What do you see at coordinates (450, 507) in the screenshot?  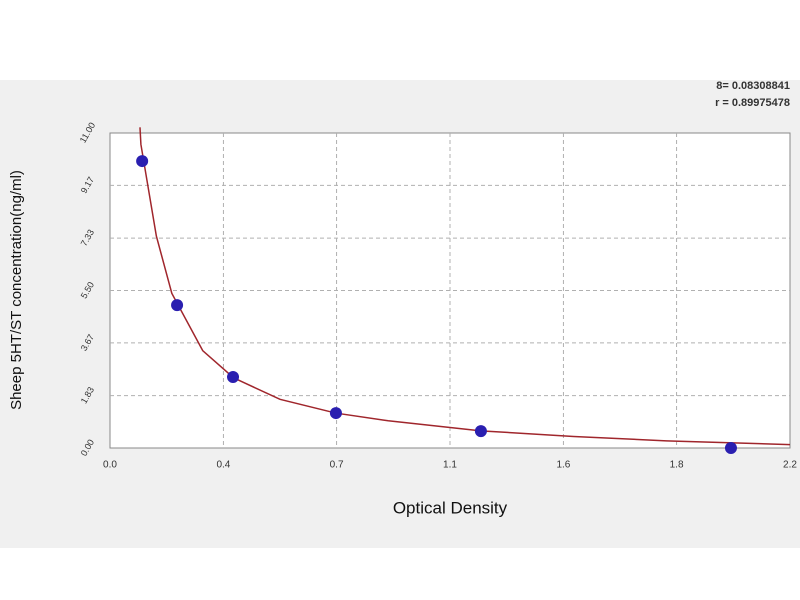 I see `x-axis-label: Optical Density` at bounding box center [450, 507].